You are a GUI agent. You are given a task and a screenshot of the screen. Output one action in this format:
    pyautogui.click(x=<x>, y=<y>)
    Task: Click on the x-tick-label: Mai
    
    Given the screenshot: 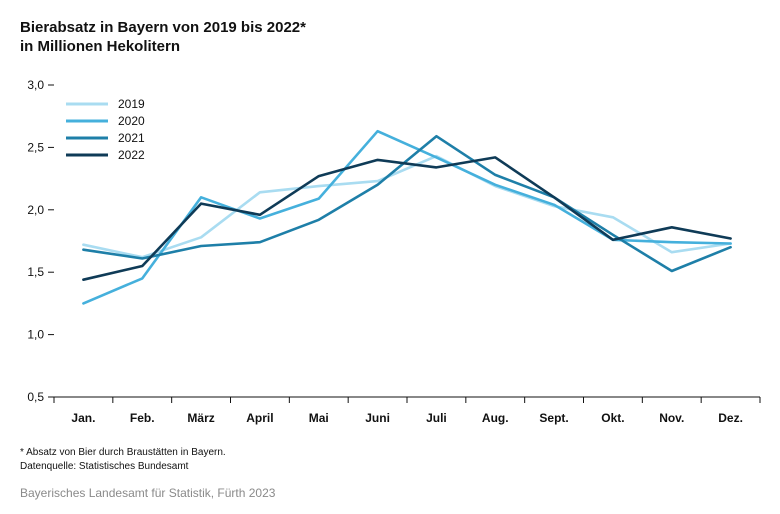 What is the action you would take?
    pyautogui.click(x=319, y=418)
    